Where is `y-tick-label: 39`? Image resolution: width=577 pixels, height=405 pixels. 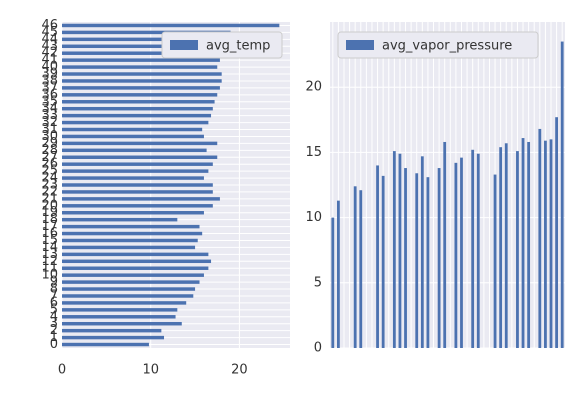 y-tick-label: 39 is located at coordinates (49, 74).